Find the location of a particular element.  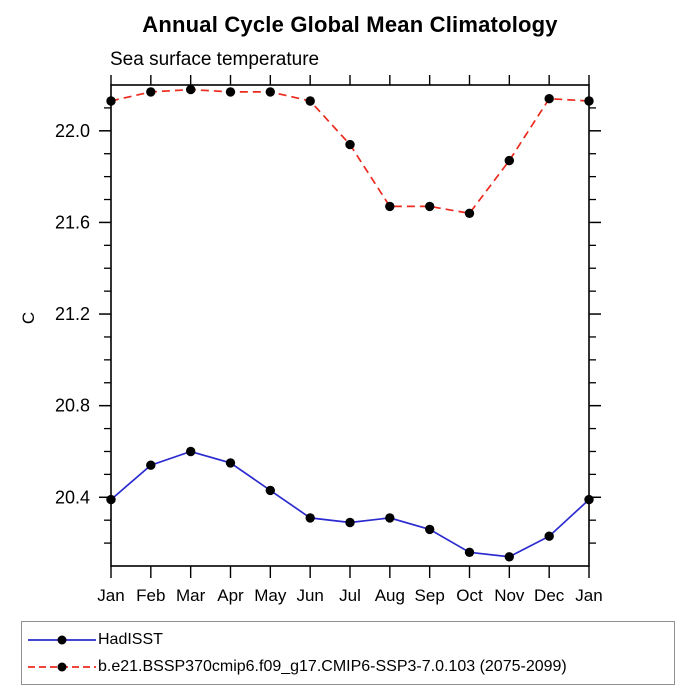

x-tick-label: Mar is located at coordinates (191, 595).